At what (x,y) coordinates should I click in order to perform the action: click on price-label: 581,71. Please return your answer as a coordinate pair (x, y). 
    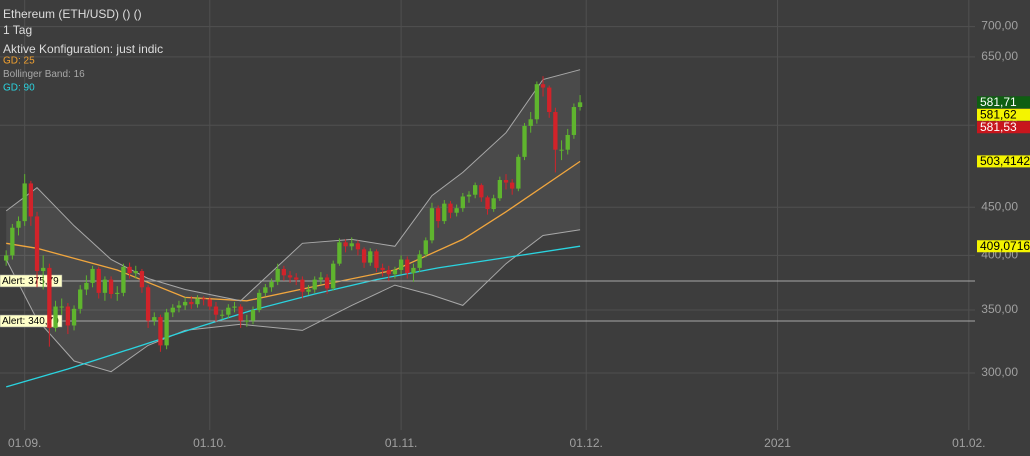
    Looking at the image, I should click on (998, 102).